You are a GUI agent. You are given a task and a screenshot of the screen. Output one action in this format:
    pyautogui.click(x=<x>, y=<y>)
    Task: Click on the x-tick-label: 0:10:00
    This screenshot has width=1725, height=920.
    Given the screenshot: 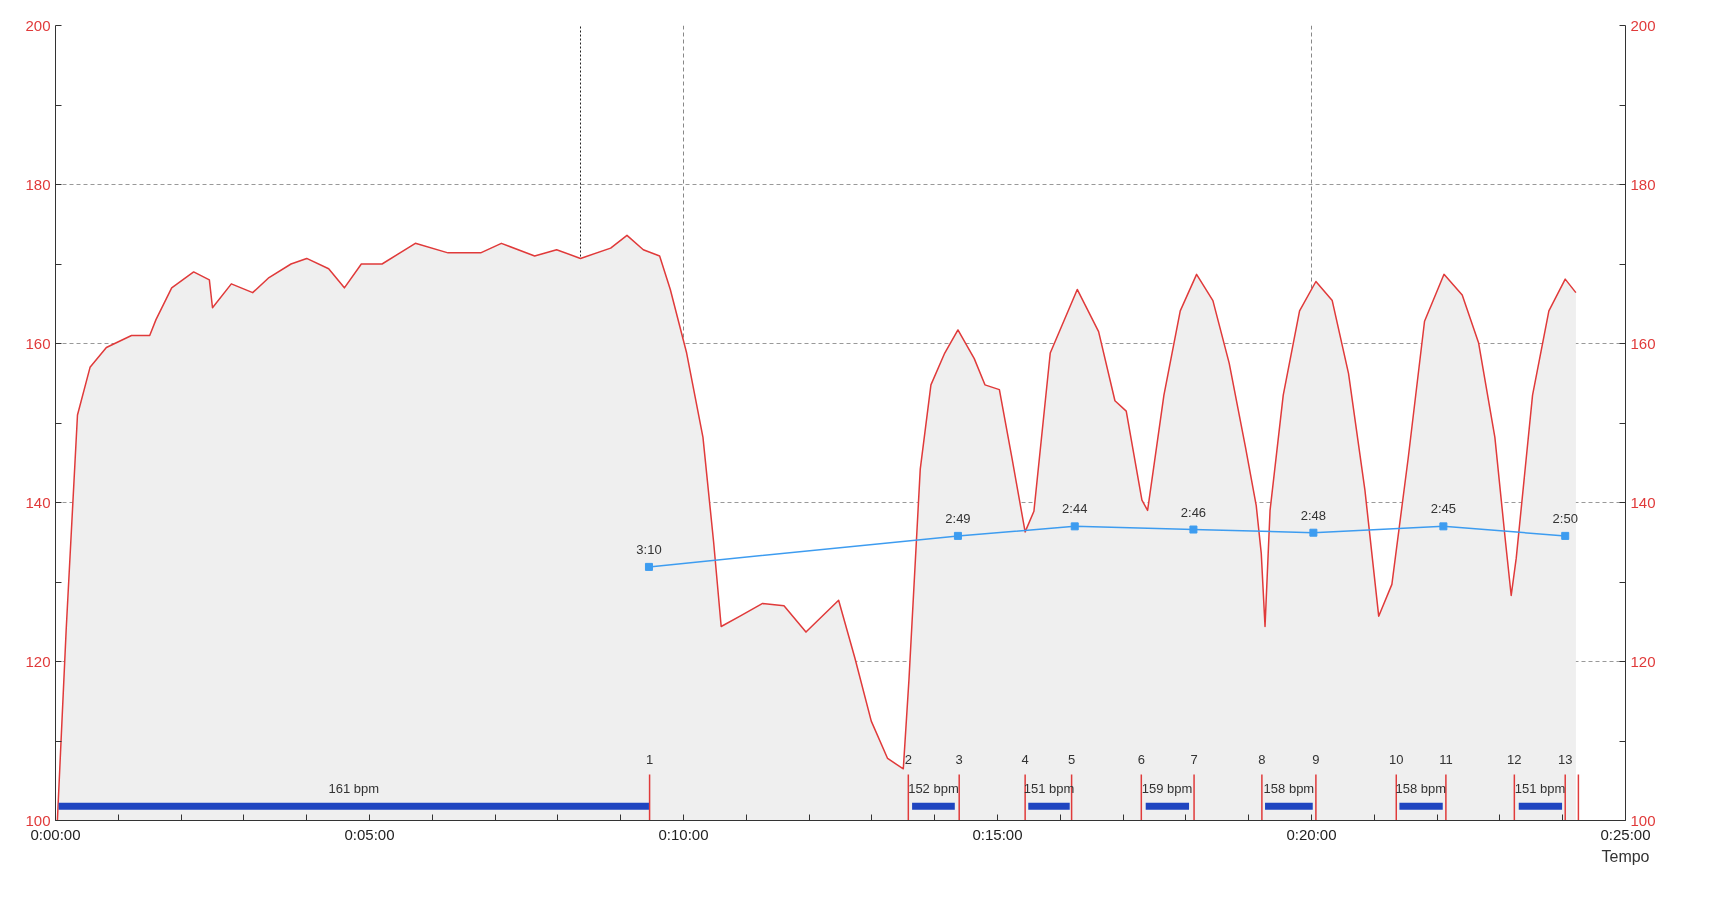 What is the action you would take?
    pyautogui.click(x=683, y=834)
    